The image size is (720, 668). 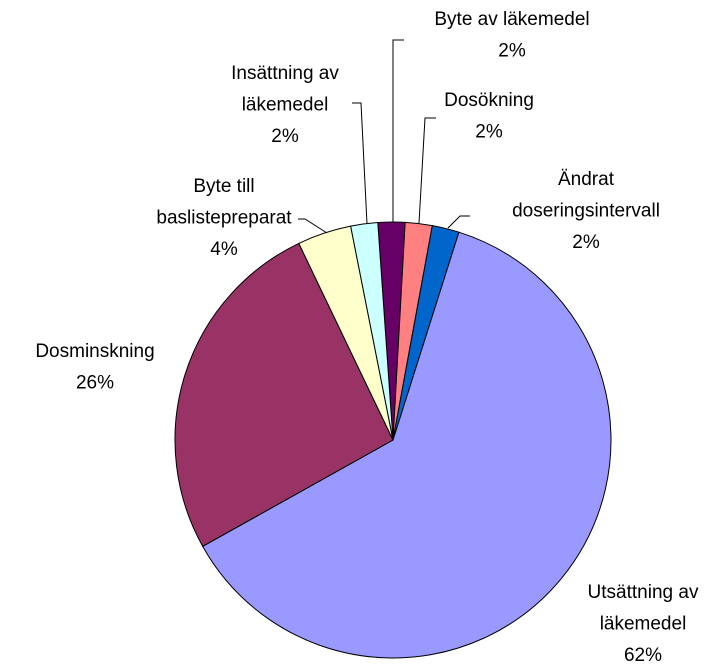 What do you see at coordinates (643, 608) in the screenshot?
I see `label-name: Utsättning av läkemedel` at bounding box center [643, 608].